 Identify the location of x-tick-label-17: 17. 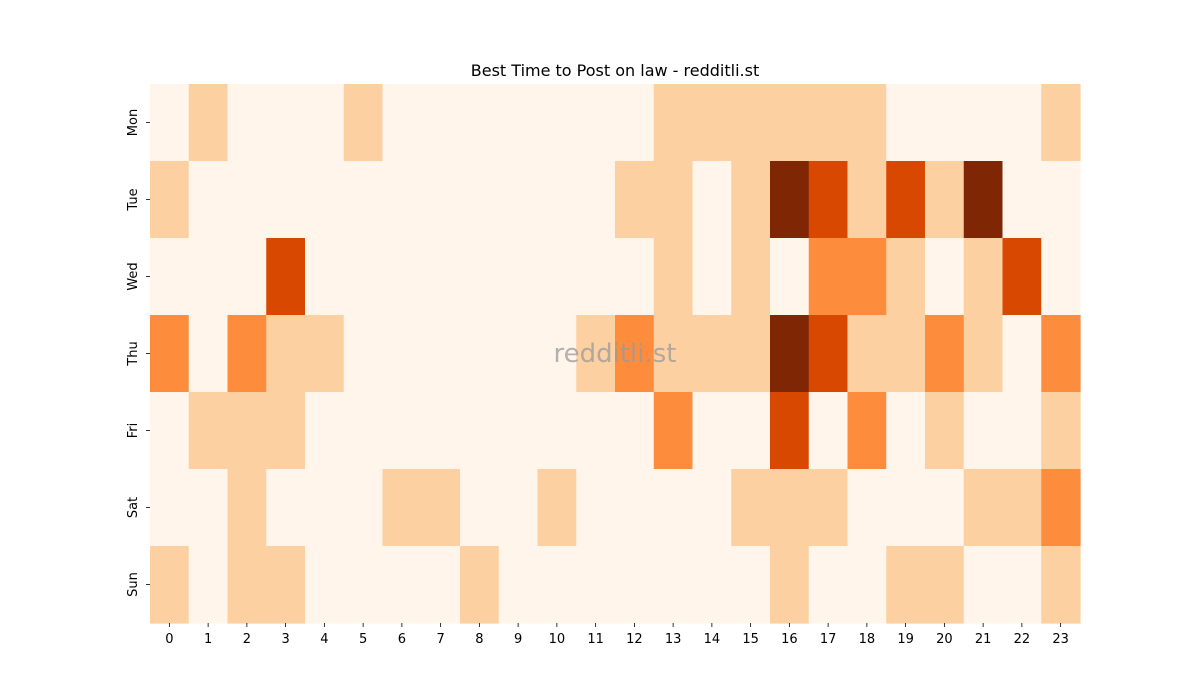
(828, 639).